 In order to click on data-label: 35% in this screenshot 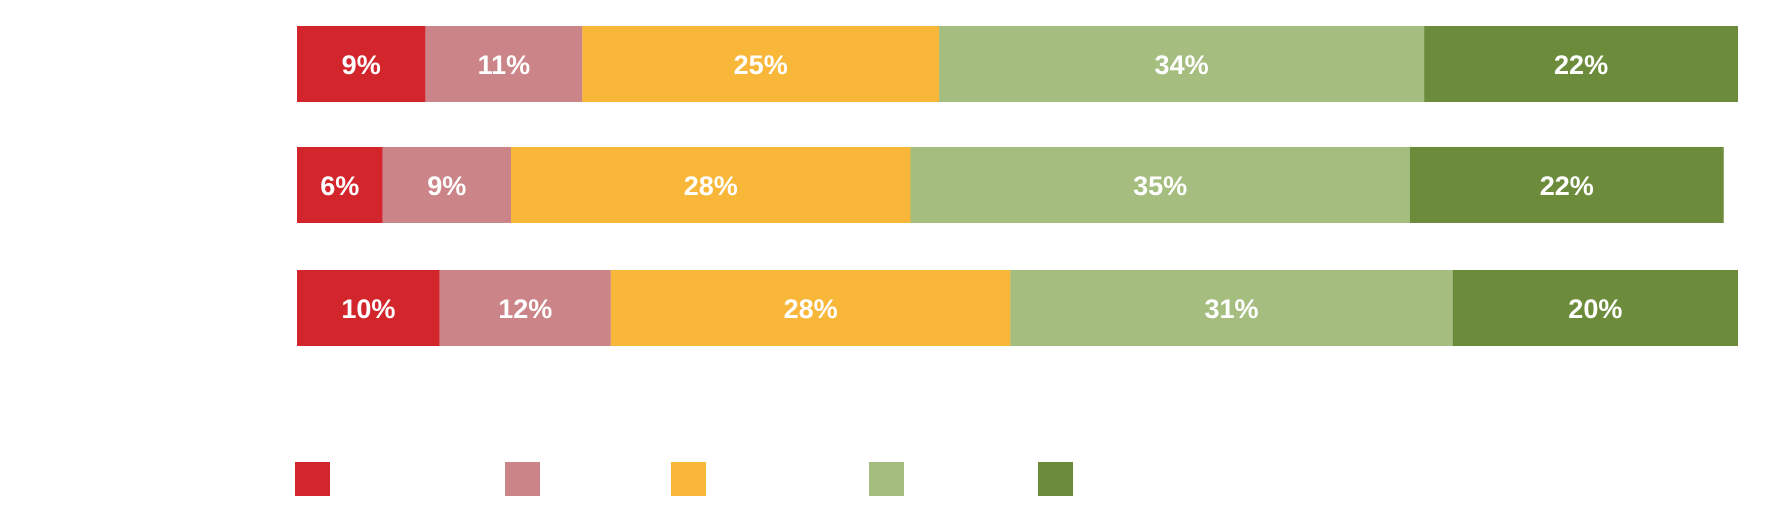, I will do `click(1160, 186)`.